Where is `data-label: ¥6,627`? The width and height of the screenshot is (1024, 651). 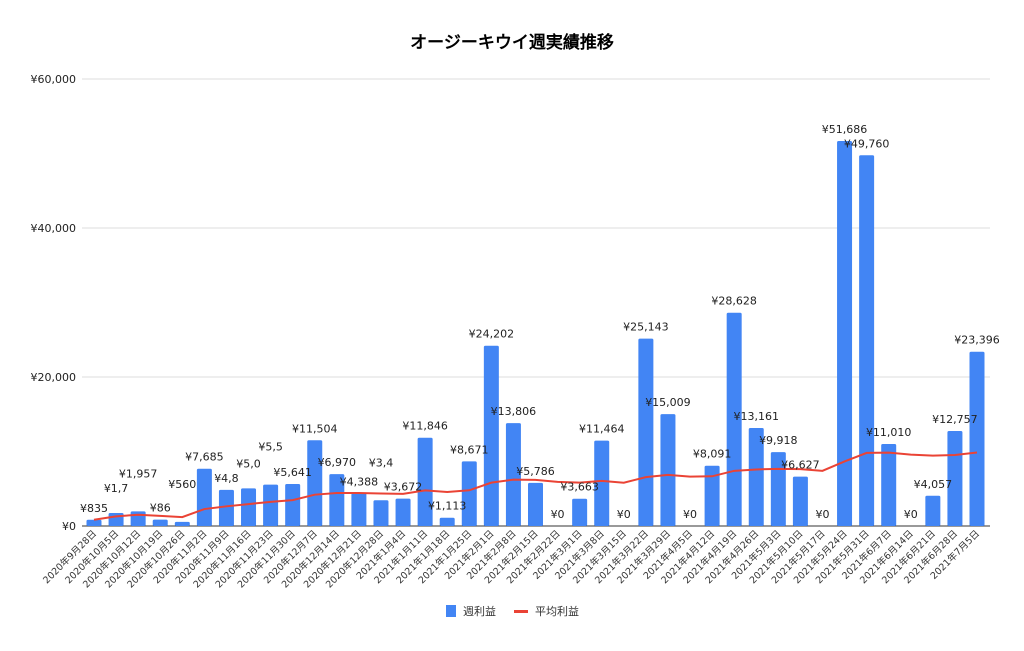 data-label: ¥6,627 is located at coordinates (800, 465).